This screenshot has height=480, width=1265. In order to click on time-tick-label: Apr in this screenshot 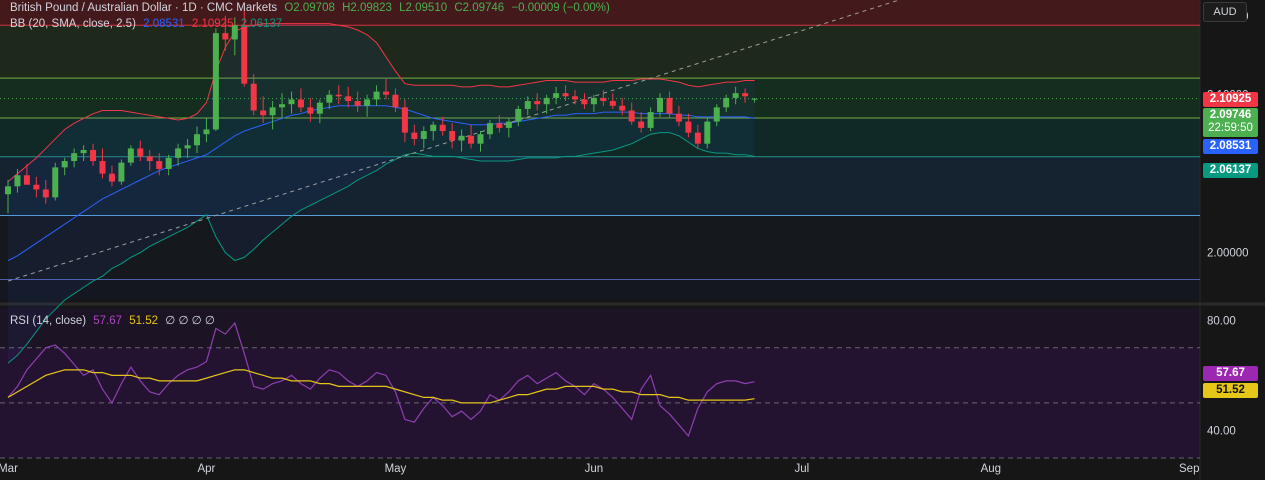, I will do `click(206, 469)`.